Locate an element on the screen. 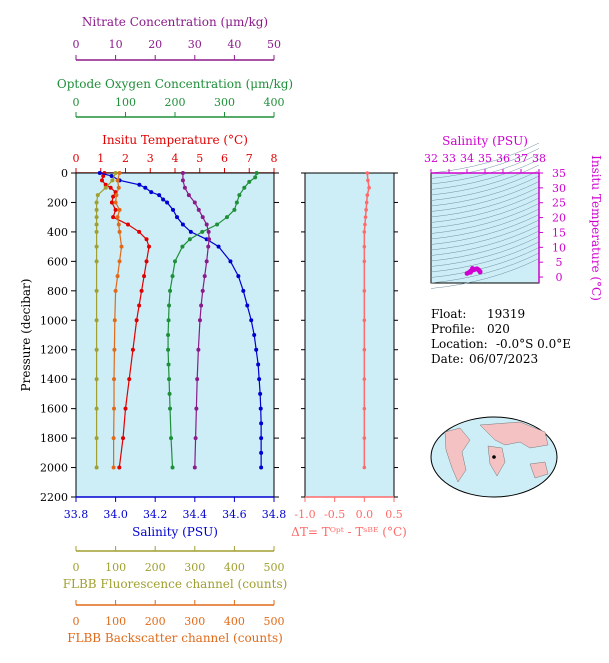  nitrate-axis-tick-label: 30 is located at coordinates (195, 44).